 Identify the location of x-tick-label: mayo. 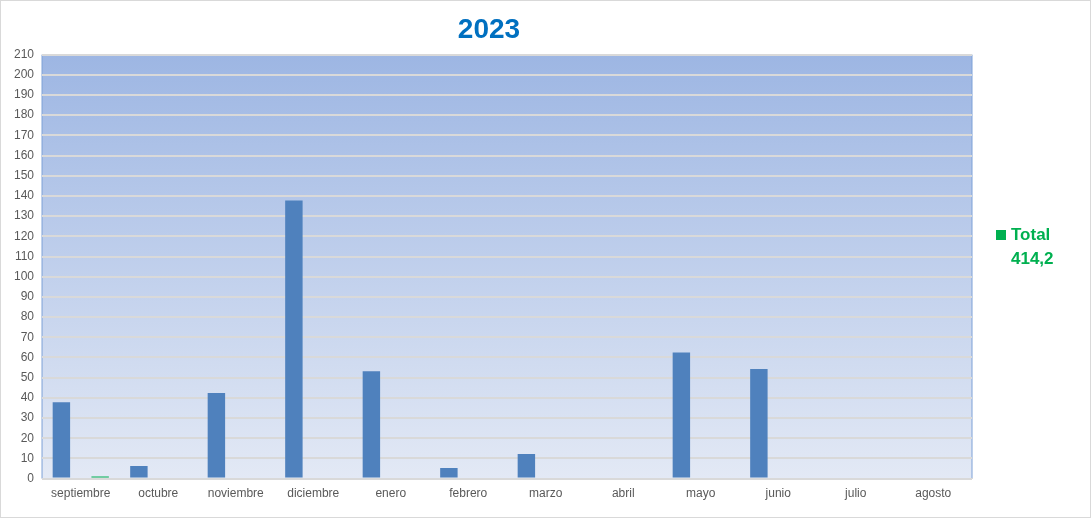
(701, 493).